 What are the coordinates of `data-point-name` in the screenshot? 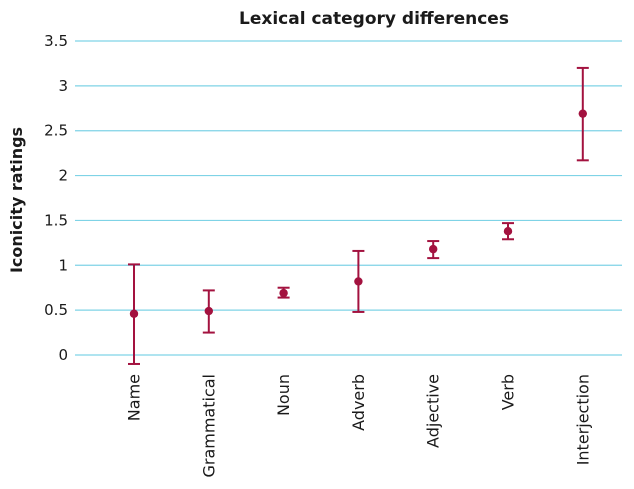 It's located at (134, 313).